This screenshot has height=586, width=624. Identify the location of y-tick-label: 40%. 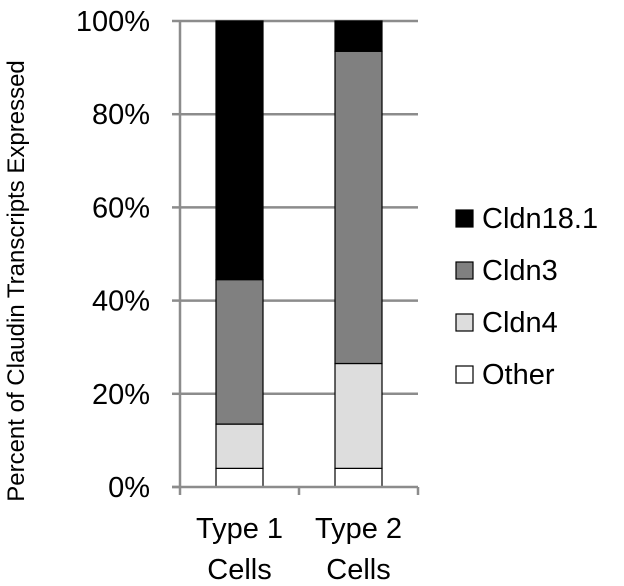
(121, 302).